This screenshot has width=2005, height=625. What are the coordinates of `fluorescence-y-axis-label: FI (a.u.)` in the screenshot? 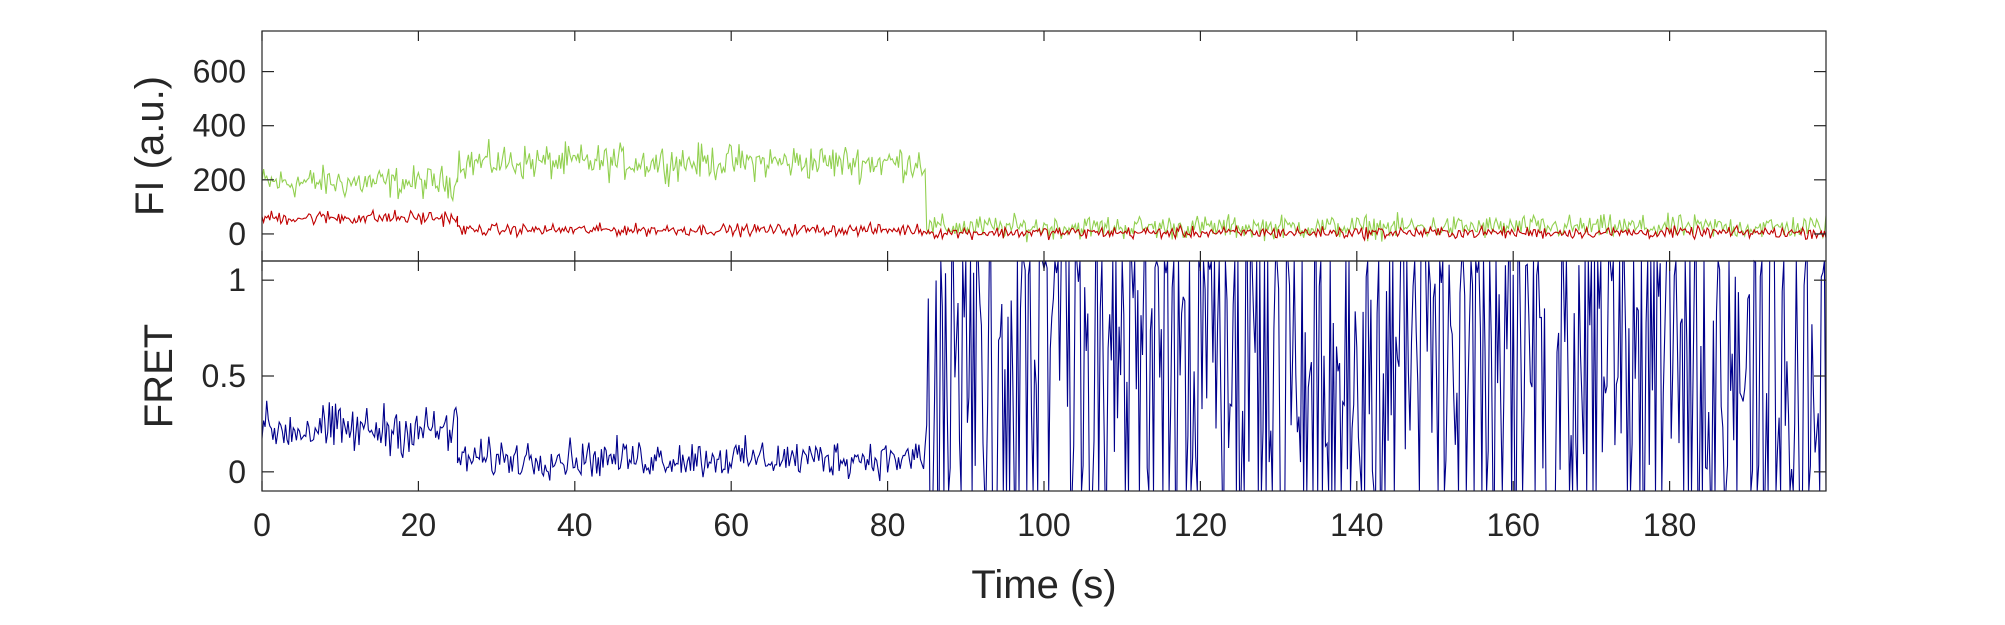 It's located at (150, 146).